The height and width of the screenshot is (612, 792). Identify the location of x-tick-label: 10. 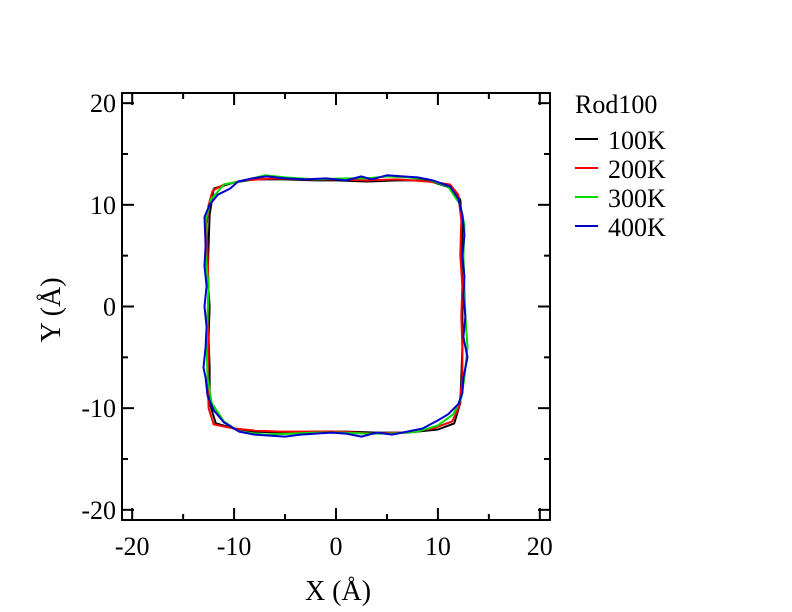
(438, 546).